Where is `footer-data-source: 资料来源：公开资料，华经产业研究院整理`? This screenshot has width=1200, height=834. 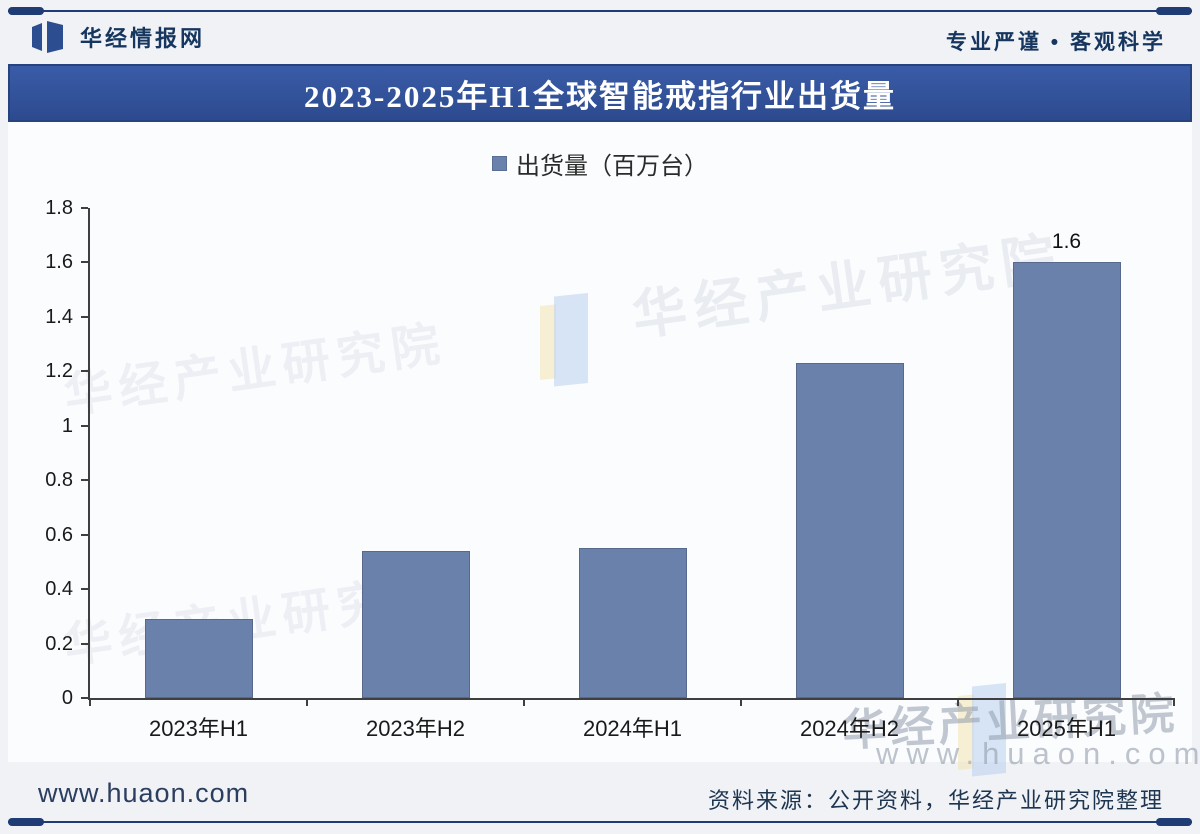 footer-data-source: 资料来源：公开资料，华经产业研究院整理 is located at coordinates (935, 800).